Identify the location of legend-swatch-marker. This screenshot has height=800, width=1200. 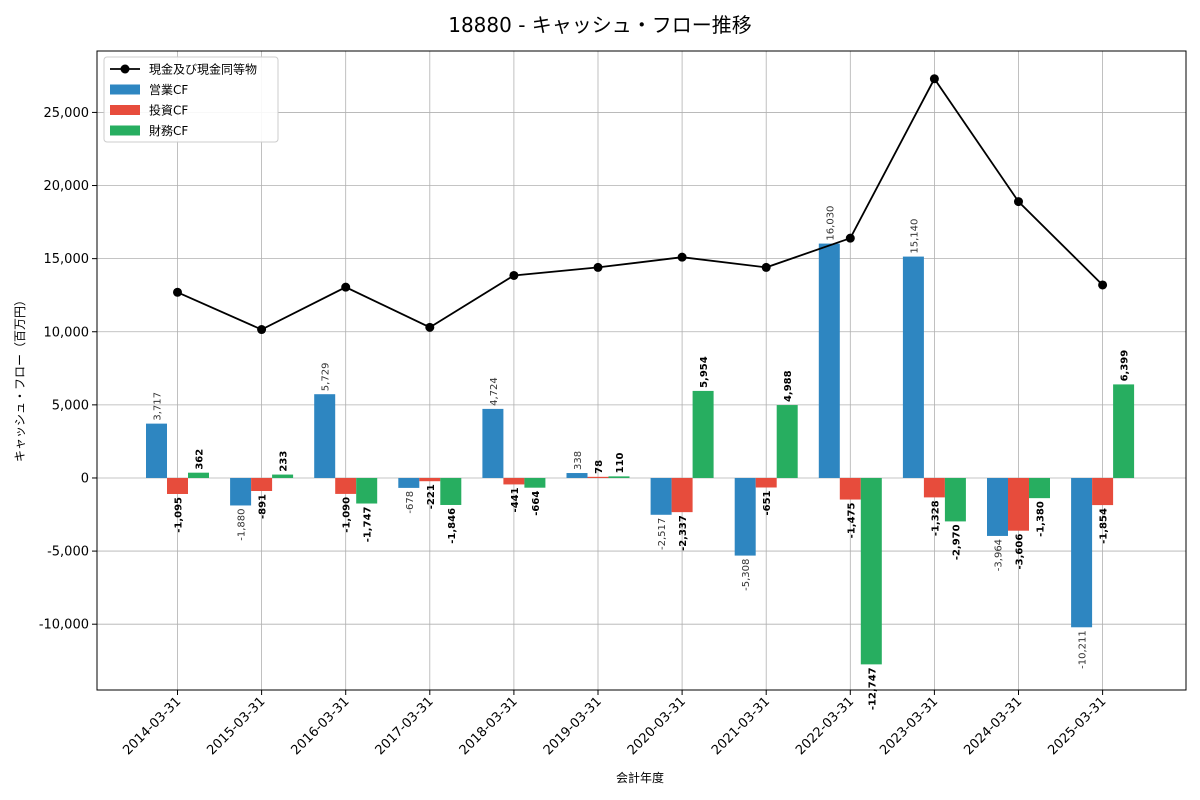
(125, 69).